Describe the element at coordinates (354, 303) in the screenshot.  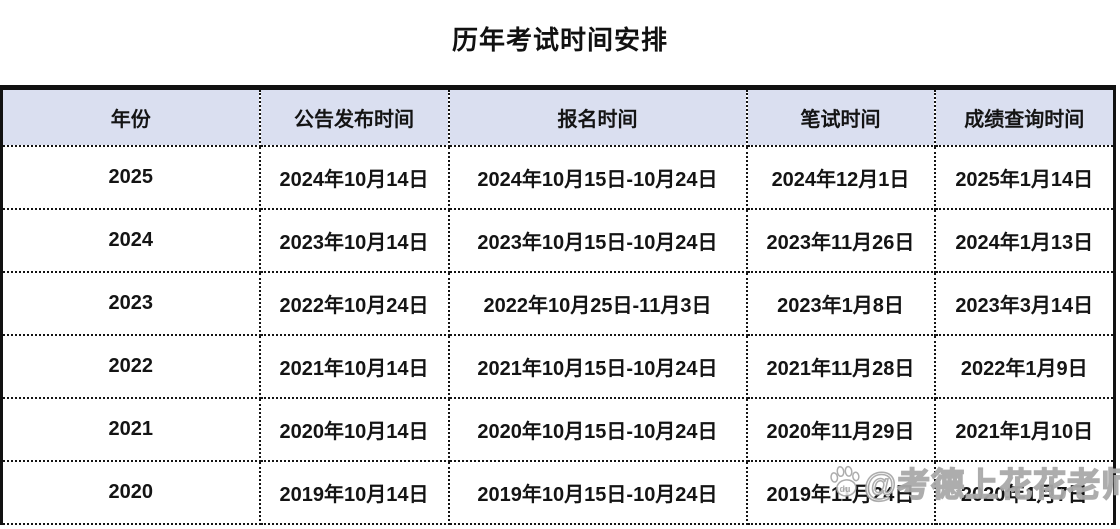
I see `cell-announcement-time: 2022年10月24日` at that location.